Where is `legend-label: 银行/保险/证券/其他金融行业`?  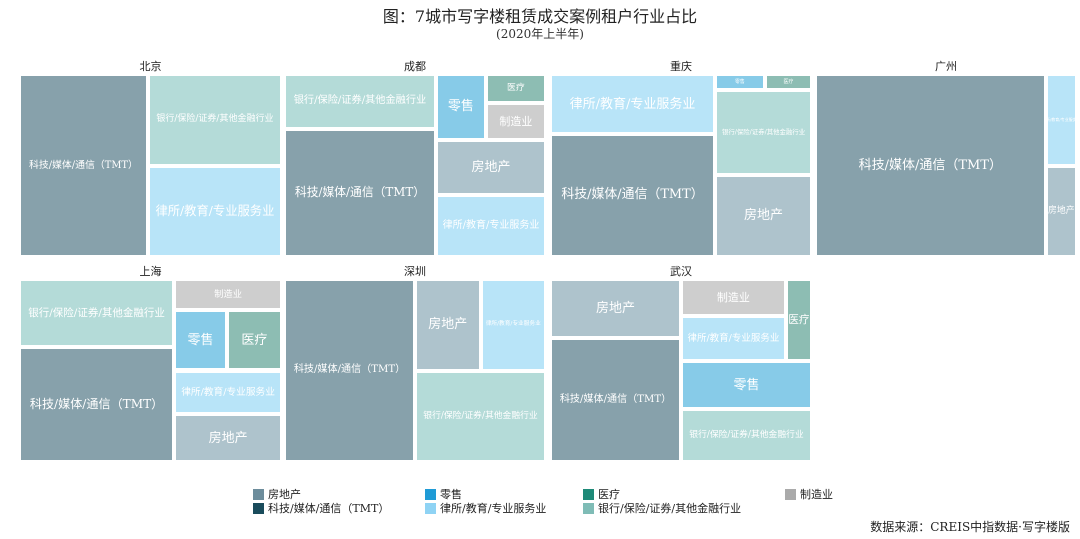
legend-label: 银行/保险/证券/其他金融行业 is located at coordinates (670, 508).